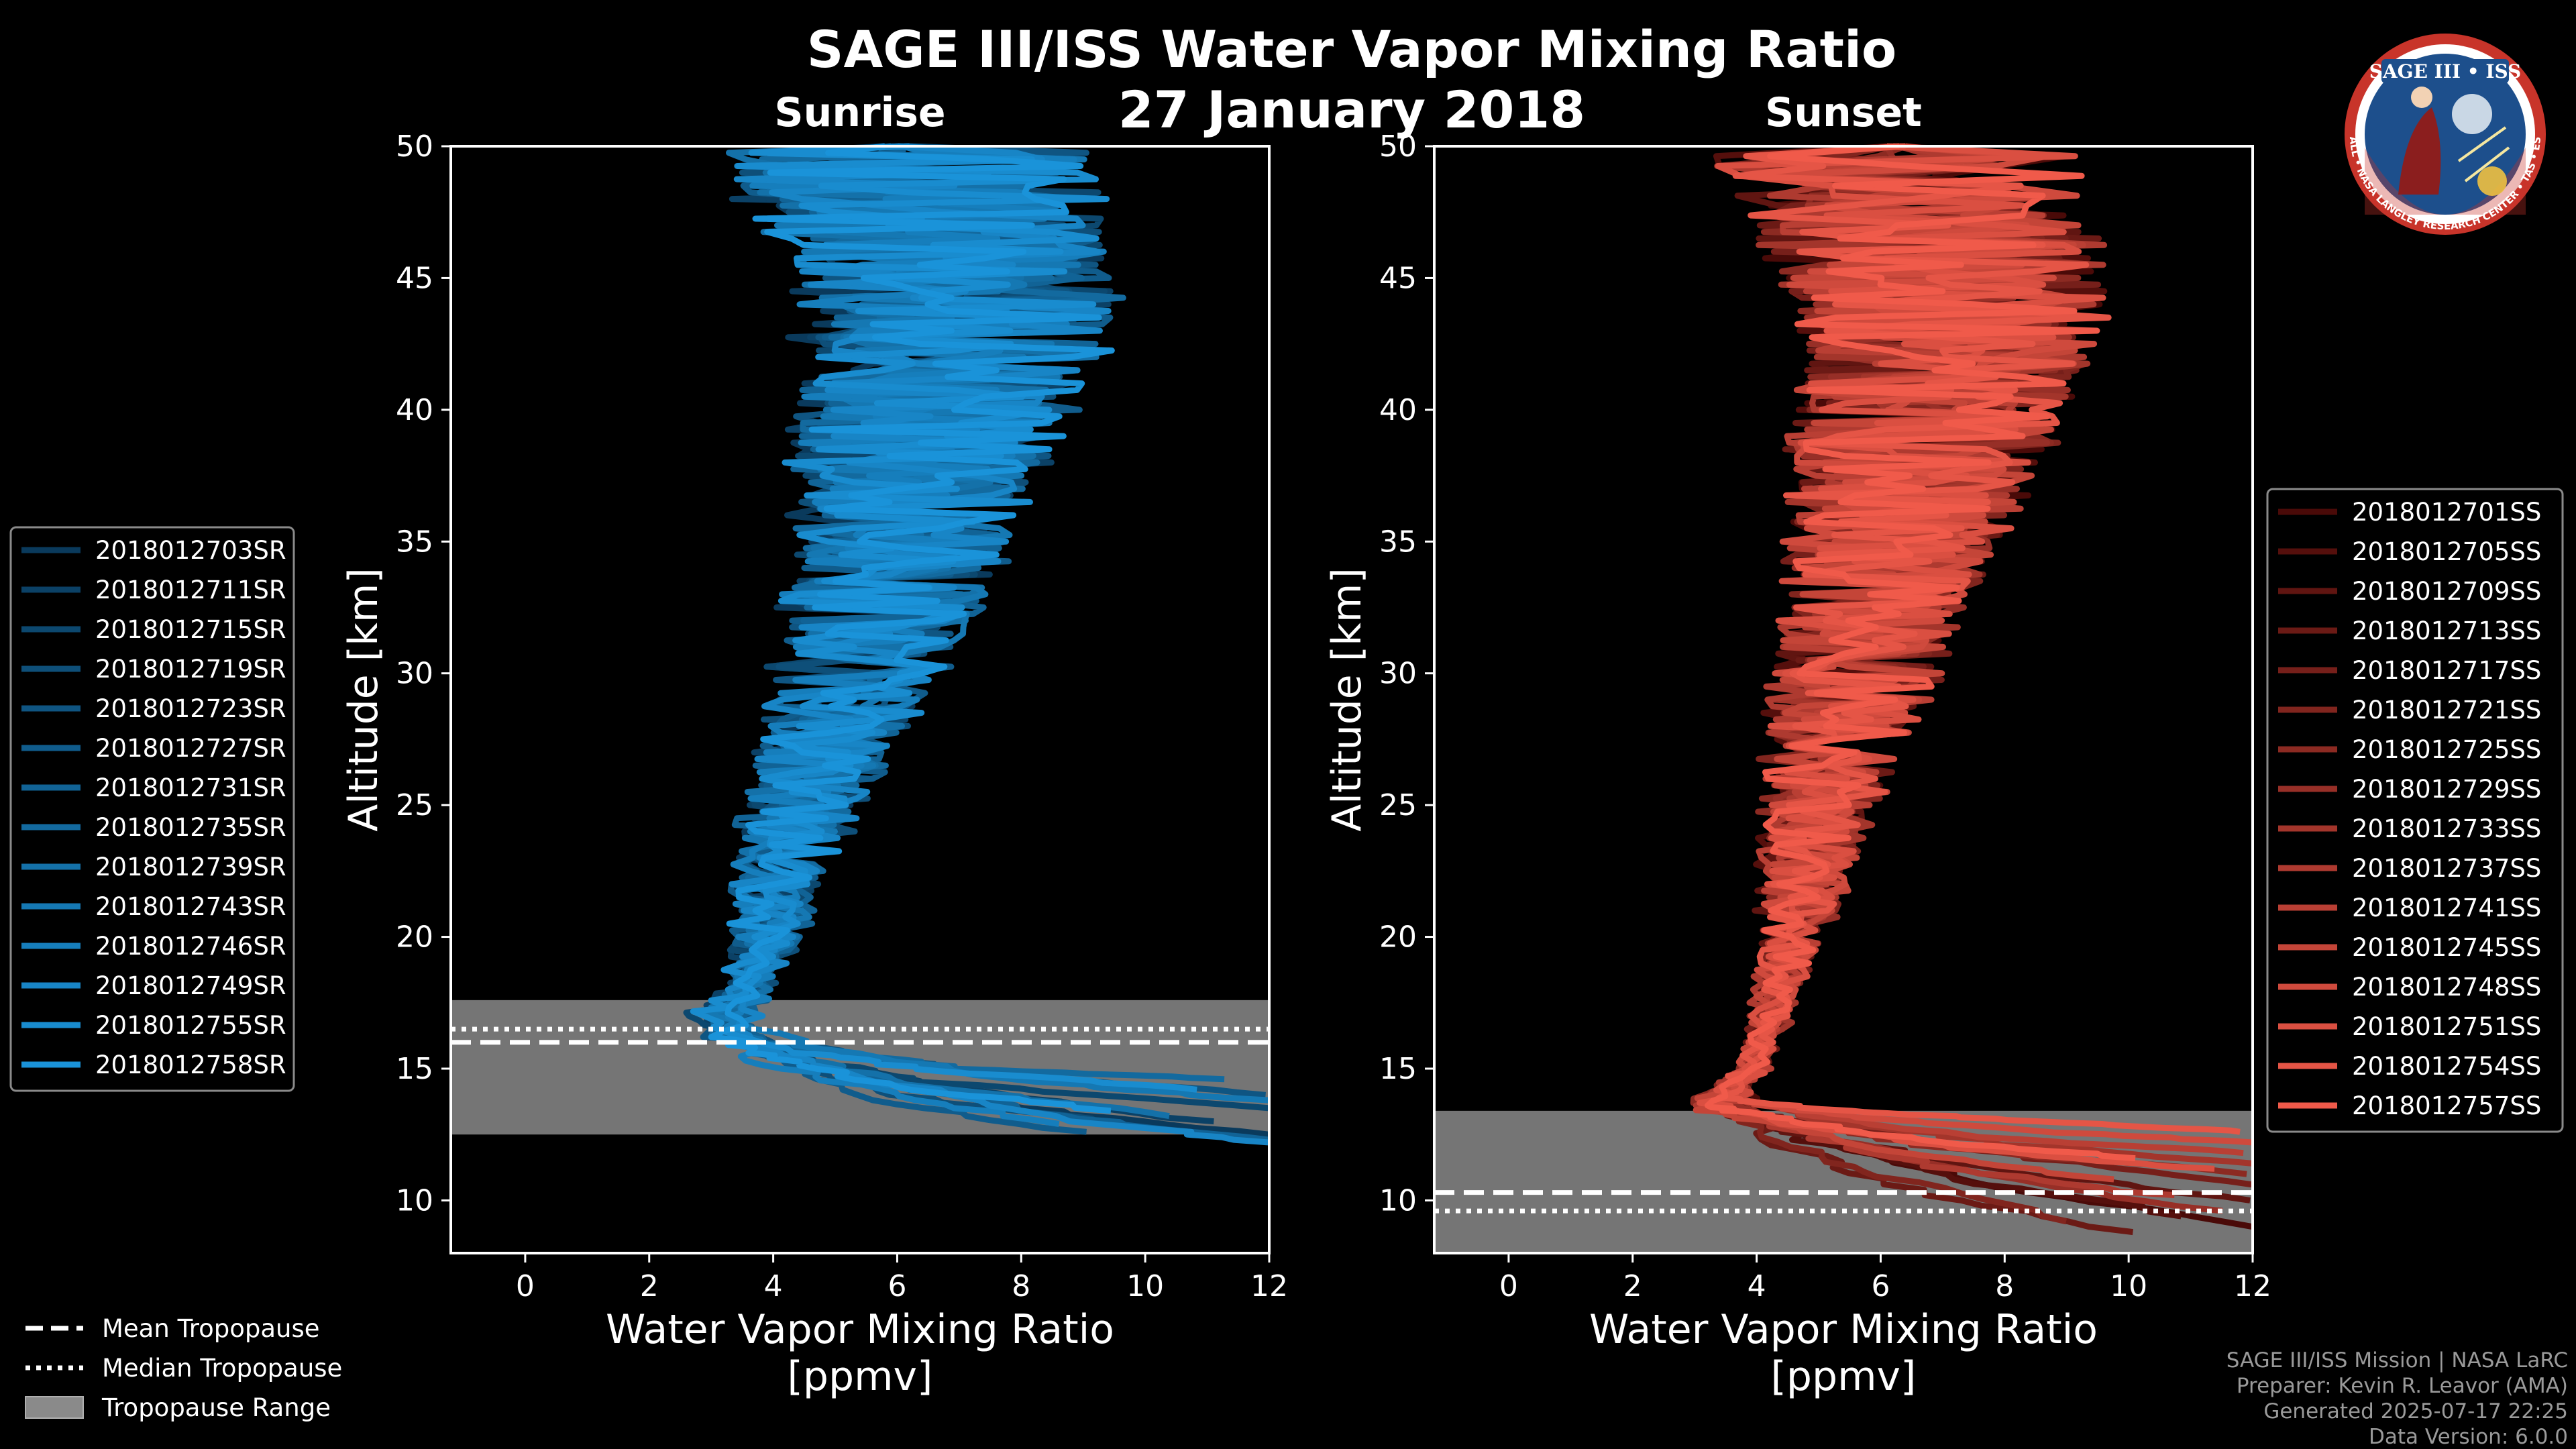 The image size is (2576, 1449). What do you see at coordinates (414, 410) in the screenshot?
I see `sr-ytick-label: 40` at bounding box center [414, 410].